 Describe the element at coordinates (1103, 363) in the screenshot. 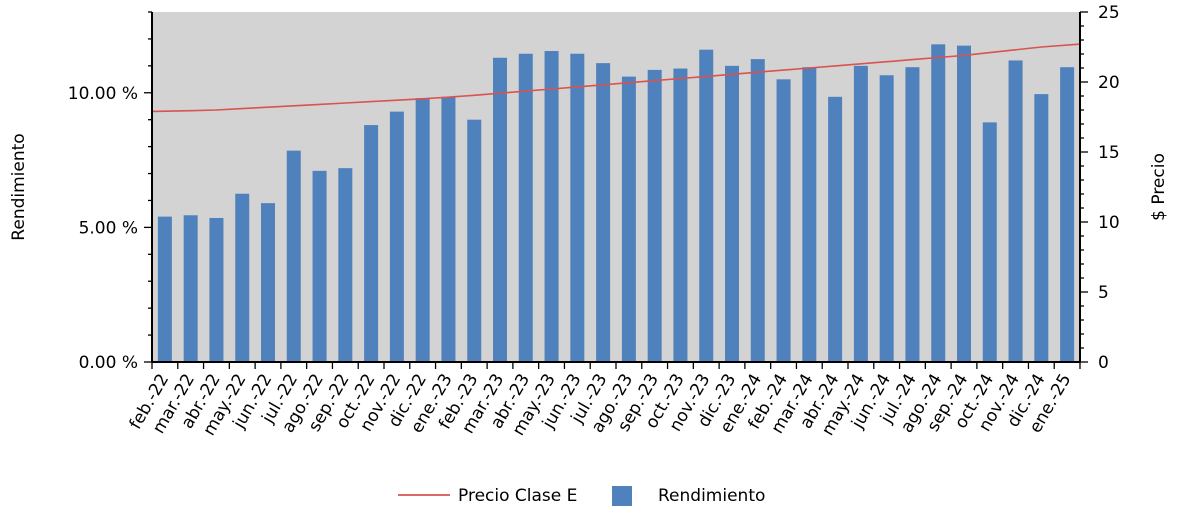

I see `y2-tick-label: 0` at that location.